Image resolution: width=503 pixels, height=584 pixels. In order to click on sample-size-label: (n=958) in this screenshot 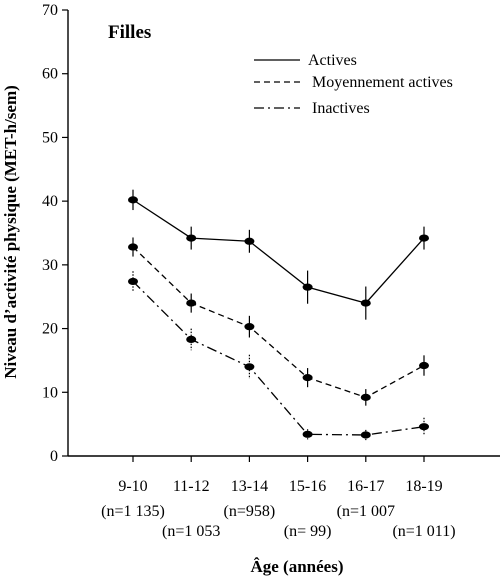, I will do `click(250, 511)`.